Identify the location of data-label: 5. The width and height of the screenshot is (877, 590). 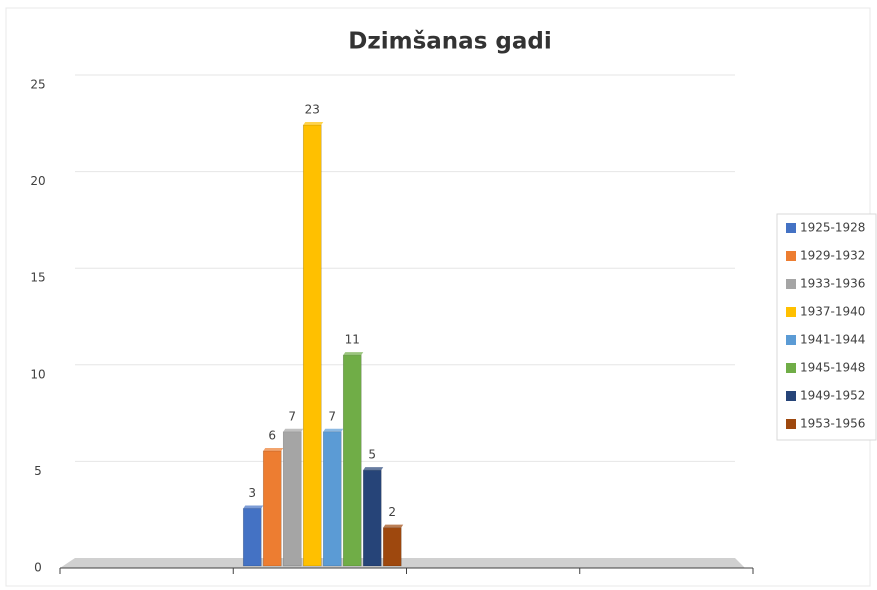
(372, 455).